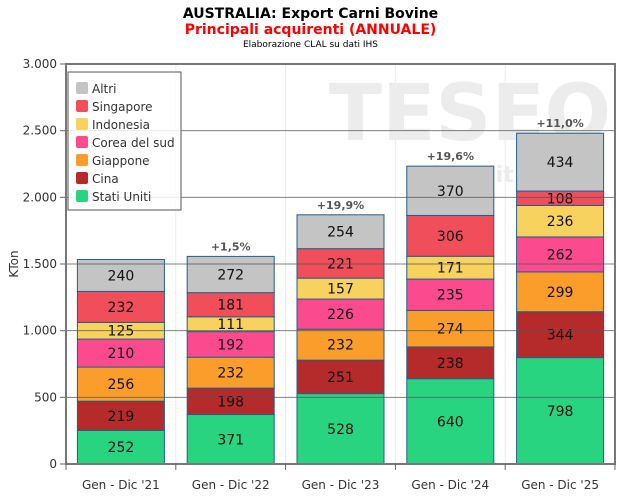  I want to click on bar-segment-label: 274, so click(450, 330).